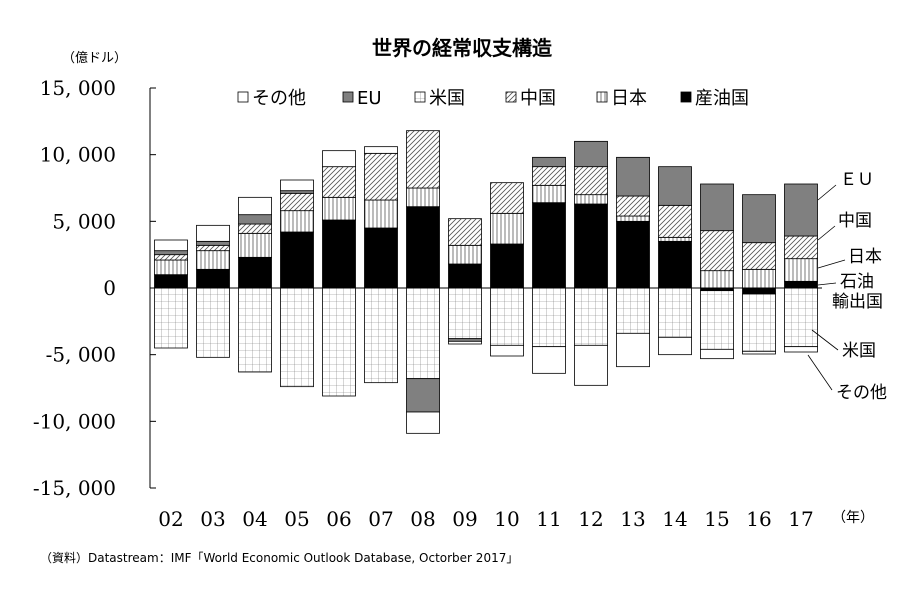  I want to click on annotation-other: その他, so click(861, 393).